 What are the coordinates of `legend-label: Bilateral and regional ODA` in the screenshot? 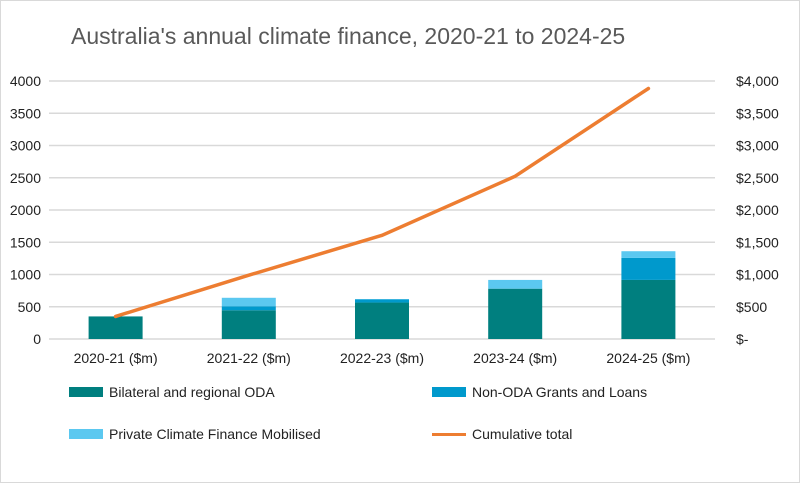 It's located at (192, 392).